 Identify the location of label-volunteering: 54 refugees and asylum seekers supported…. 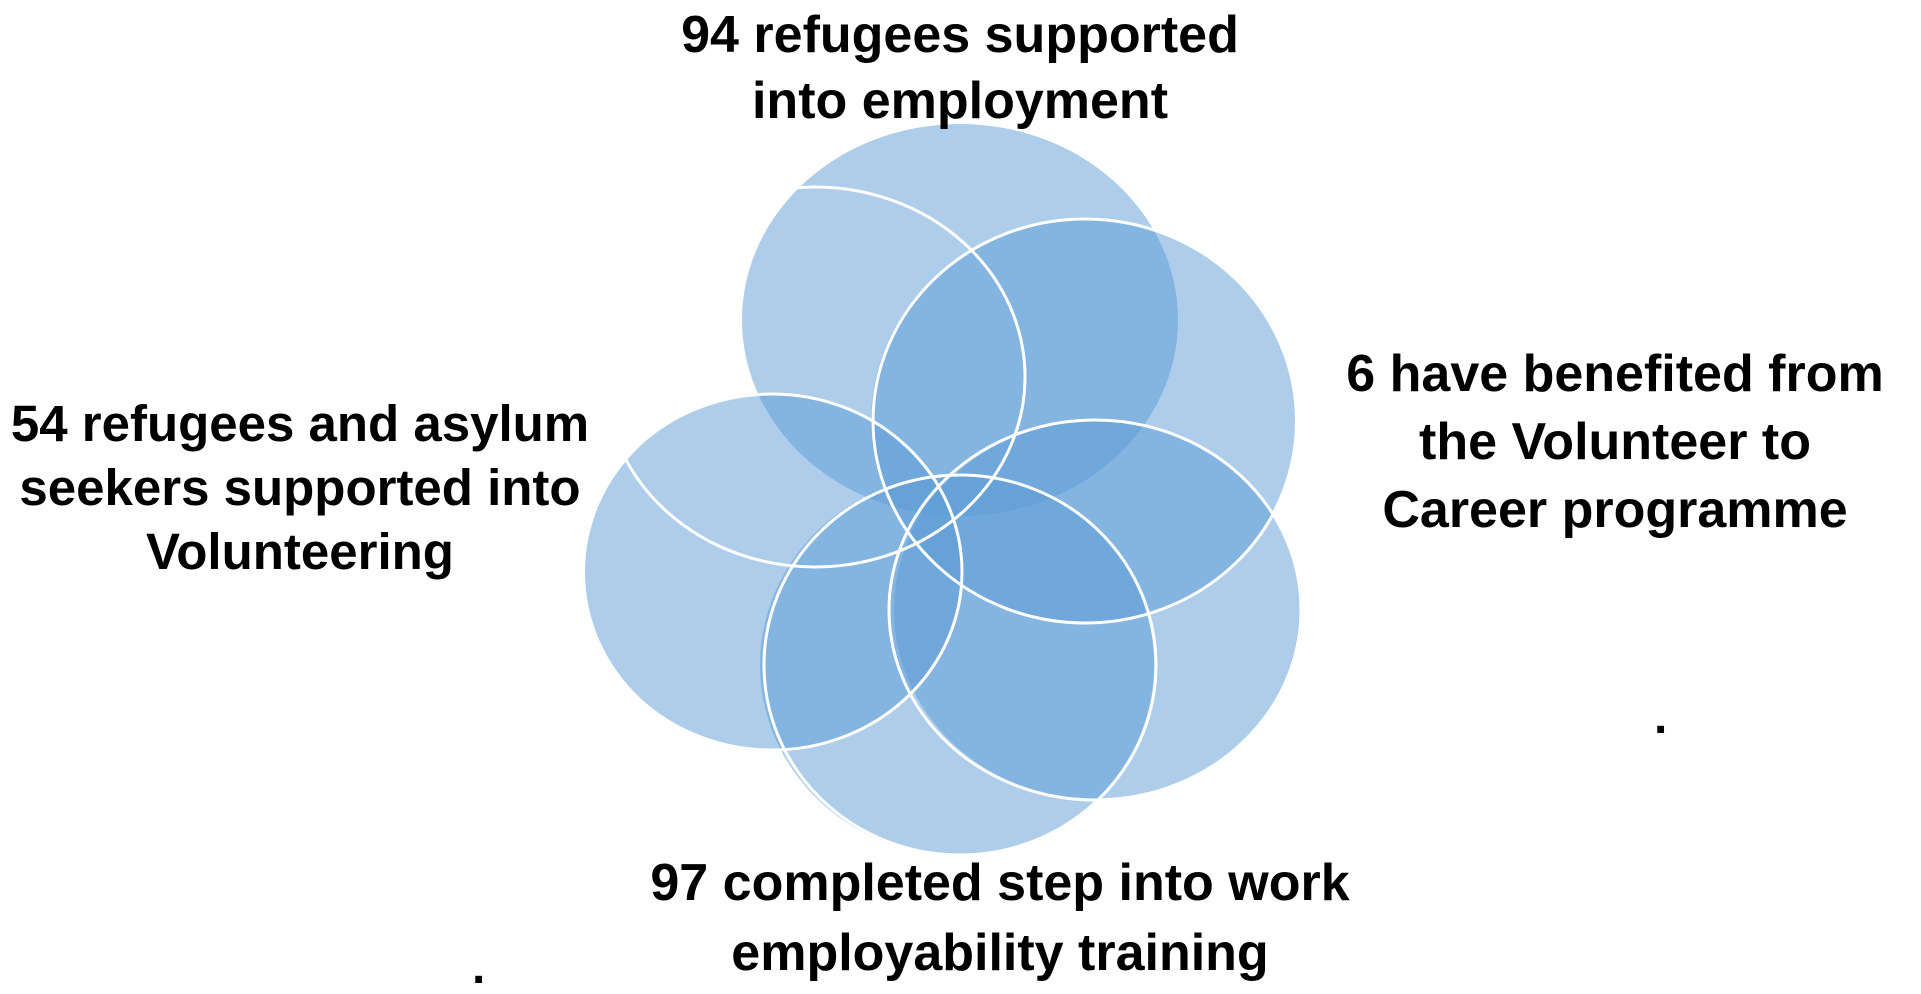
(300, 488).